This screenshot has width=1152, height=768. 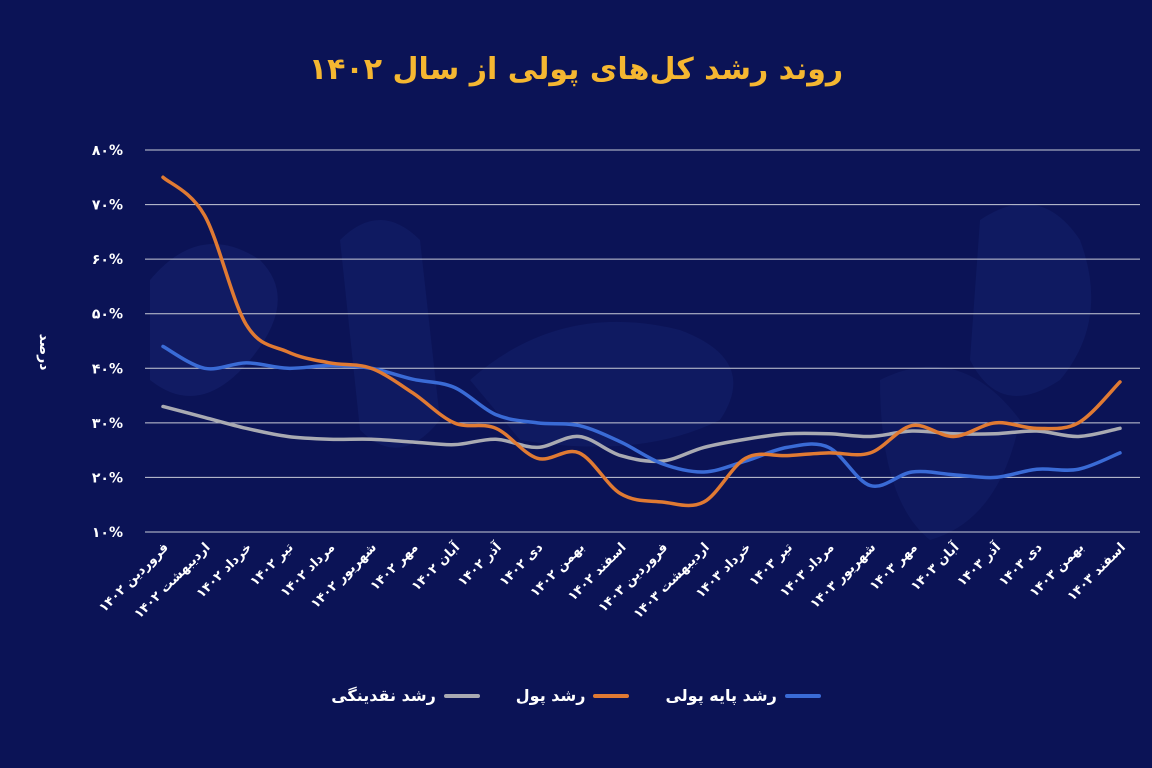 I want to click on x-tick-label: فروردین ۱۴۰۲, so click(x=133, y=577).